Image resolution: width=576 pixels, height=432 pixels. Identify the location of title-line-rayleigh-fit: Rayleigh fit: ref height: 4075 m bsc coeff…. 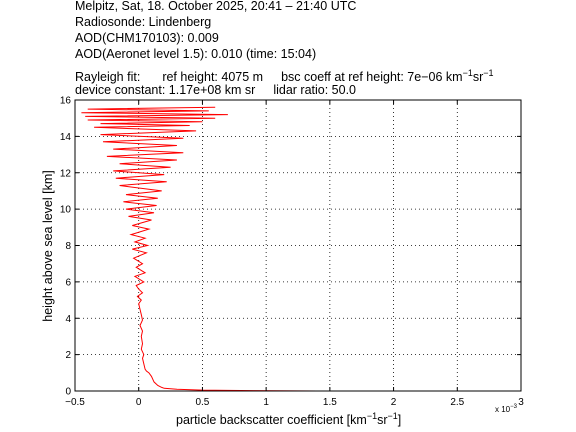
(284, 75).